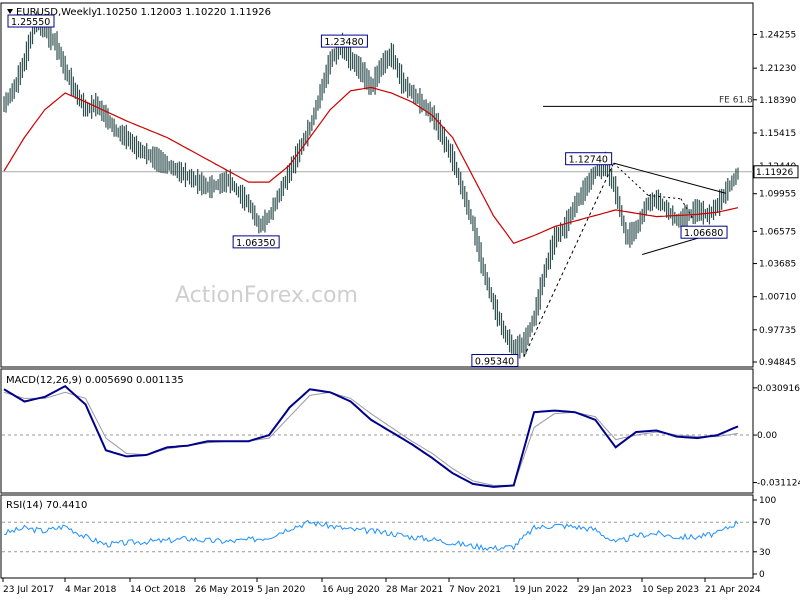 The image size is (800, 600). What do you see at coordinates (777, 35) in the screenshot?
I see `price-y-tick-label: 1.24255` at bounding box center [777, 35].